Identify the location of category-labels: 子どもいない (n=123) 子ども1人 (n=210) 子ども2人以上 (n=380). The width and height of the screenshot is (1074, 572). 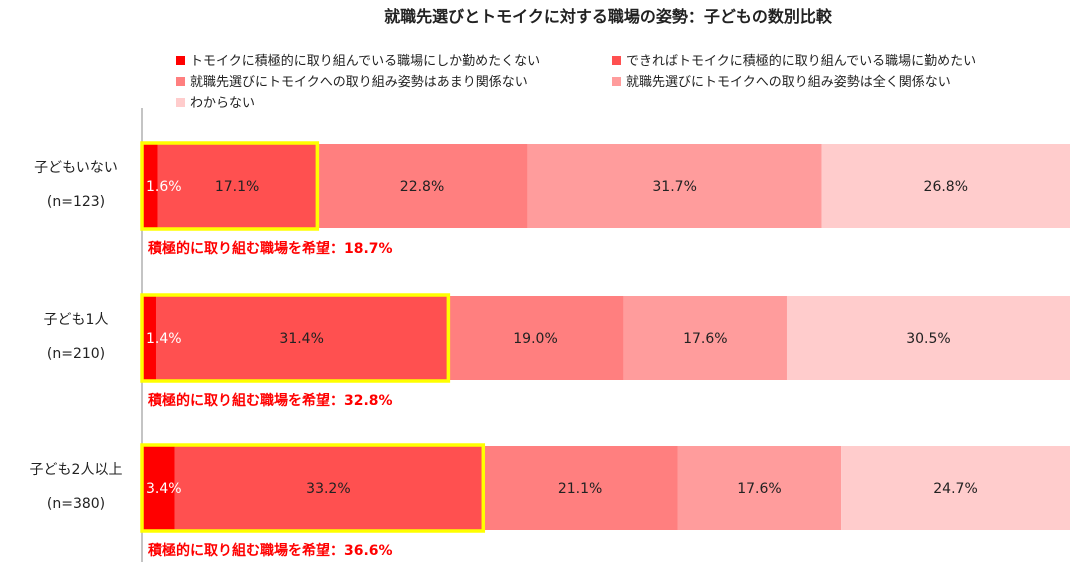
(76, 336).